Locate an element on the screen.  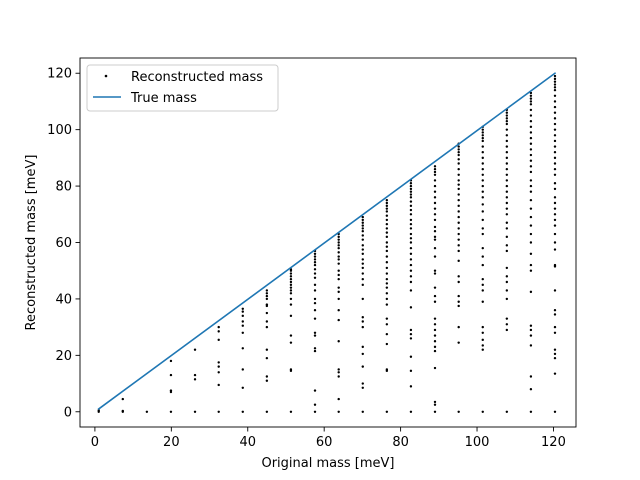
x-tick-label: 0 is located at coordinates (95, 442).